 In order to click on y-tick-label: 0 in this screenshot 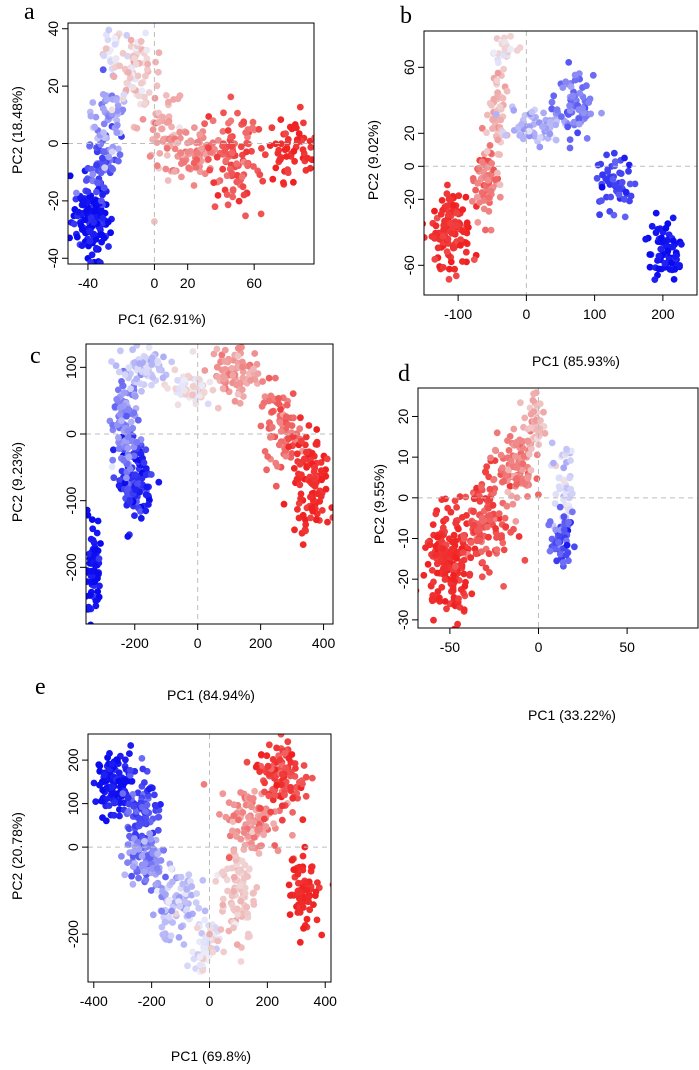, I will do `click(53, 143)`.